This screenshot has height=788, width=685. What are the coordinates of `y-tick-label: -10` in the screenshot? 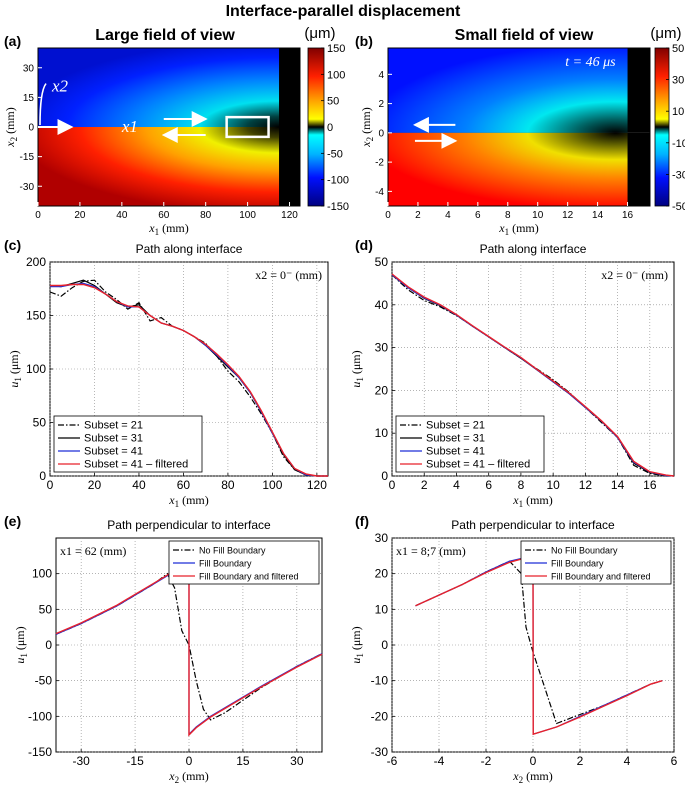 It's located at (380, 681).